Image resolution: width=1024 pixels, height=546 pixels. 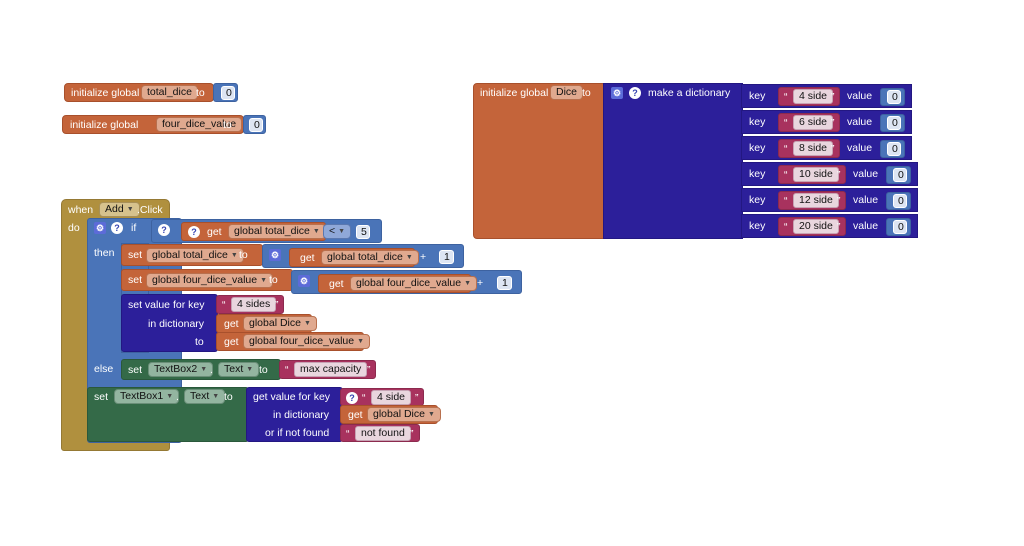 I want to click on pair-block: key “ 6 side ” value 0, so click(x=826, y=122).